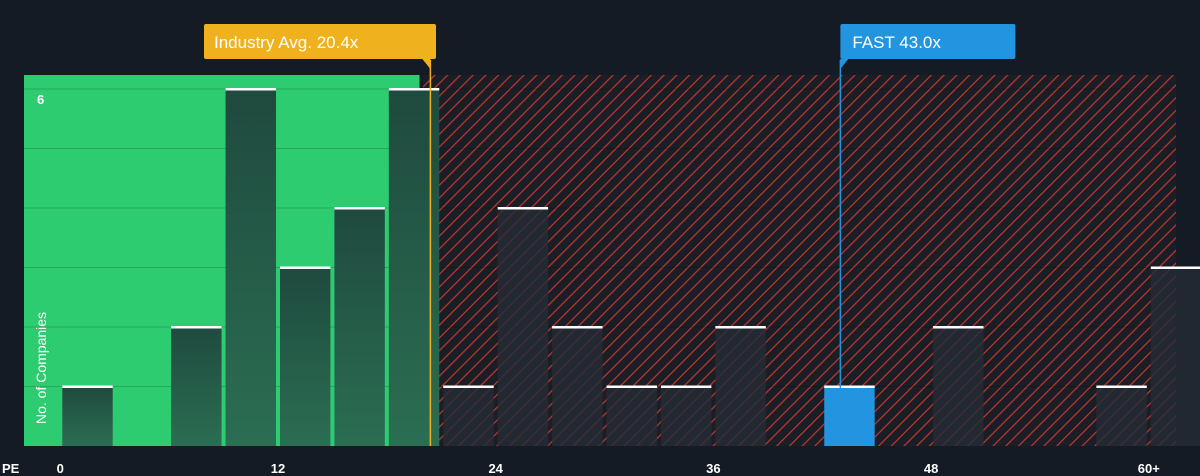 Image resolution: width=1200 pixels, height=476 pixels. What do you see at coordinates (40, 99) in the screenshot?
I see `y-tick-label: 6` at bounding box center [40, 99].